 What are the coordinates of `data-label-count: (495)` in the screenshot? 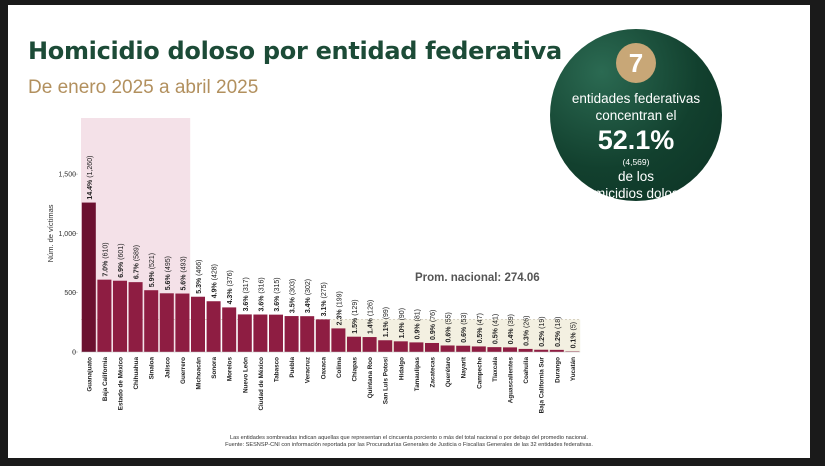 It's located at (168, 264).